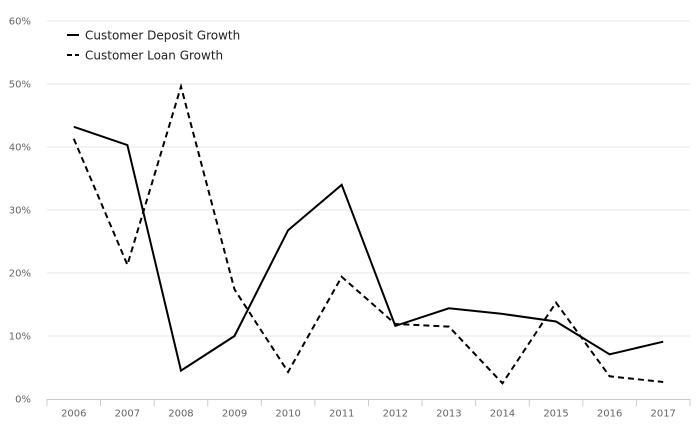 The height and width of the screenshot is (433, 700). I want to click on x-tick-label: 2006, so click(73, 414).